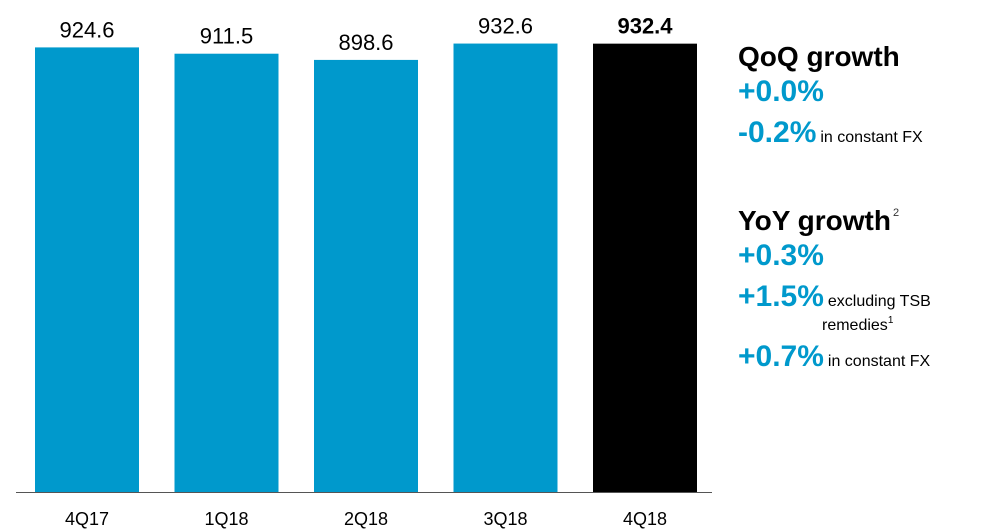 The height and width of the screenshot is (531, 1000). What do you see at coordinates (226, 36) in the screenshot?
I see `value-label-1q18: 911.5` at bounding box center [226, 36].